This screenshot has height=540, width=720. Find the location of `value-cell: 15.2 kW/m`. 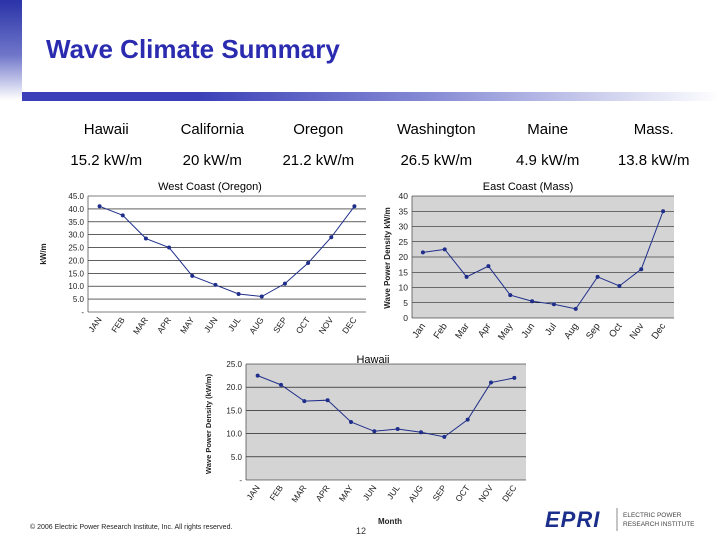

value-cell: 15.2 kW/m is located at coordinates (106, 160).